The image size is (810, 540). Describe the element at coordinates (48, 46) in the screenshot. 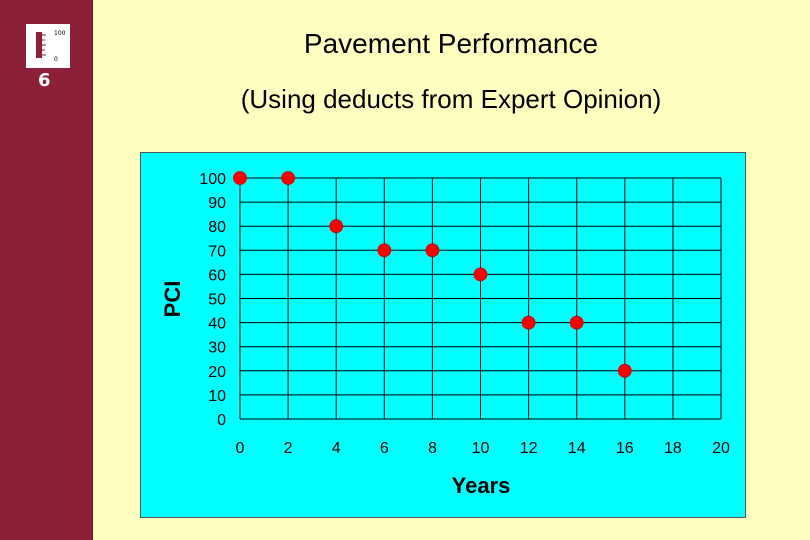

I see `logo-icon: 100 0` at that location.